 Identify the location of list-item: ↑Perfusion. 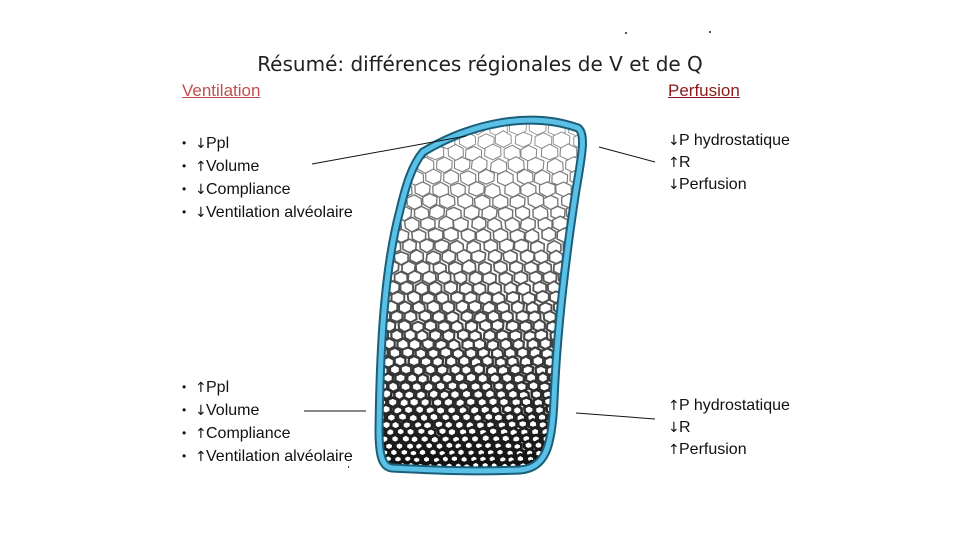
(729, 450).